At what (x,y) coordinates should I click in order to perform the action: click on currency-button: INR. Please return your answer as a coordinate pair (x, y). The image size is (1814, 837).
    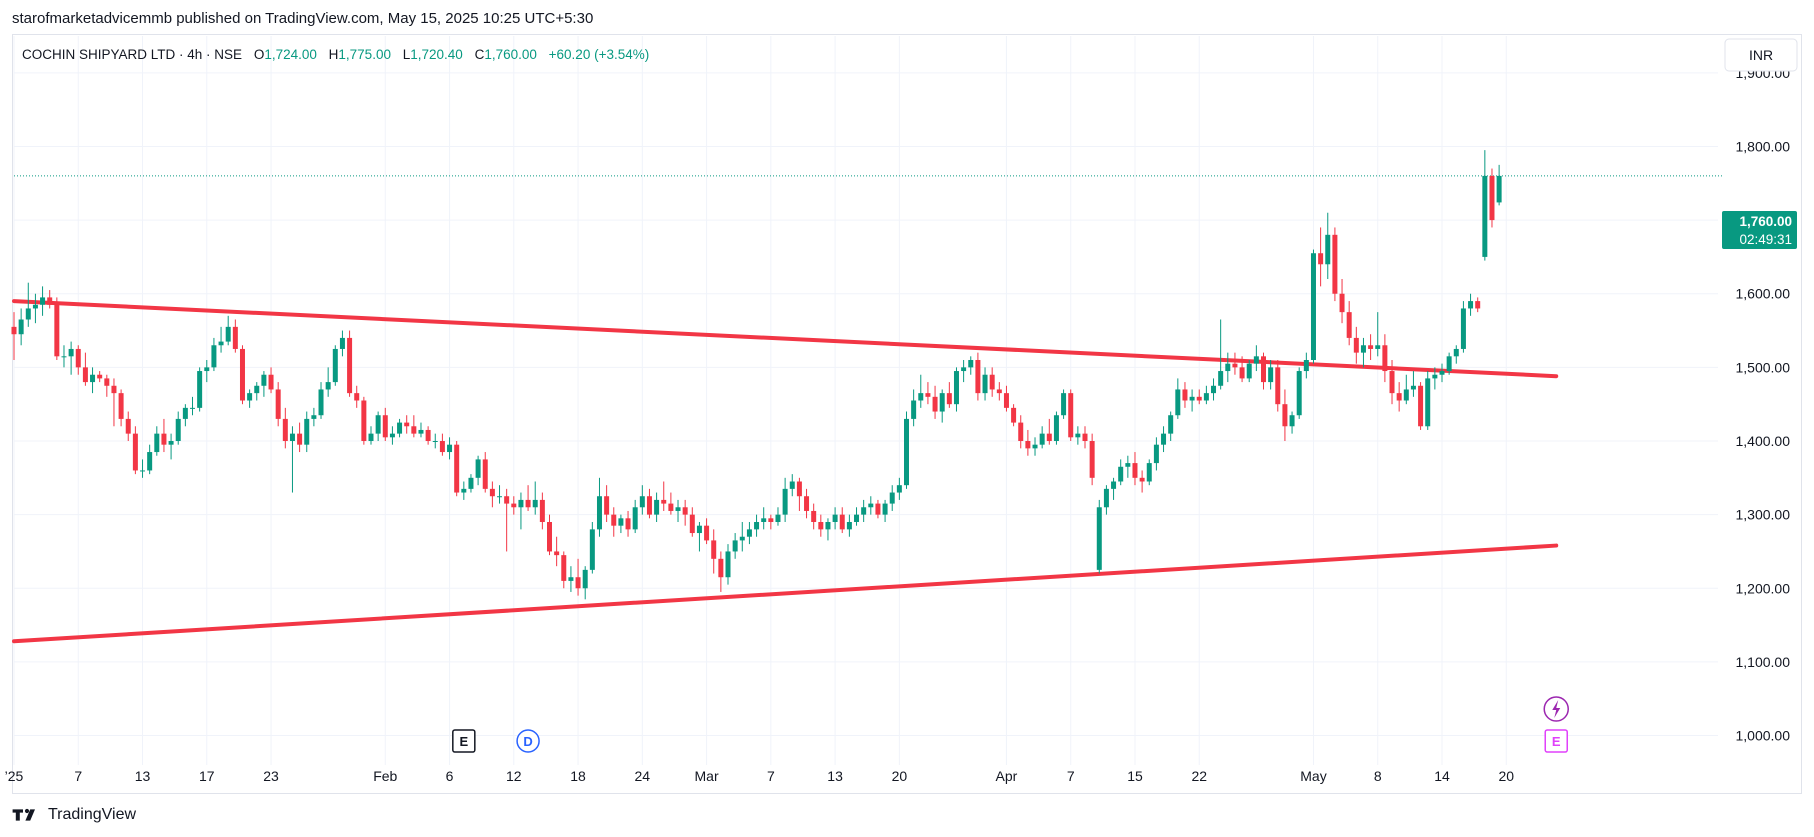
    Looking at the image, I should click on (1761, 55).